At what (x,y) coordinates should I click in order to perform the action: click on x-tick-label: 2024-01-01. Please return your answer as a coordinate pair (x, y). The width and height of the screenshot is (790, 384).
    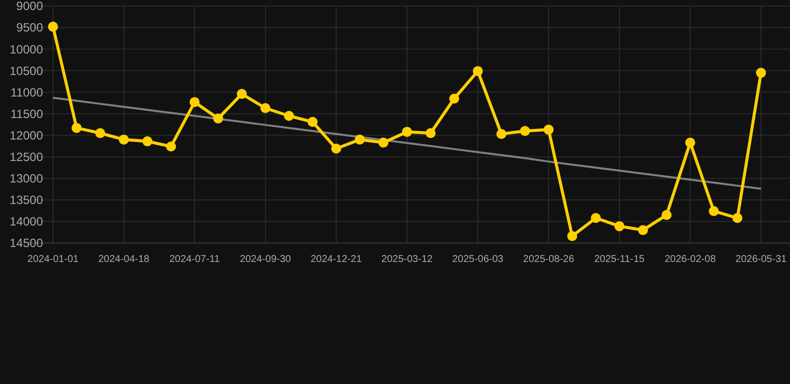
    Looking at the image, I should click on (53, 259).